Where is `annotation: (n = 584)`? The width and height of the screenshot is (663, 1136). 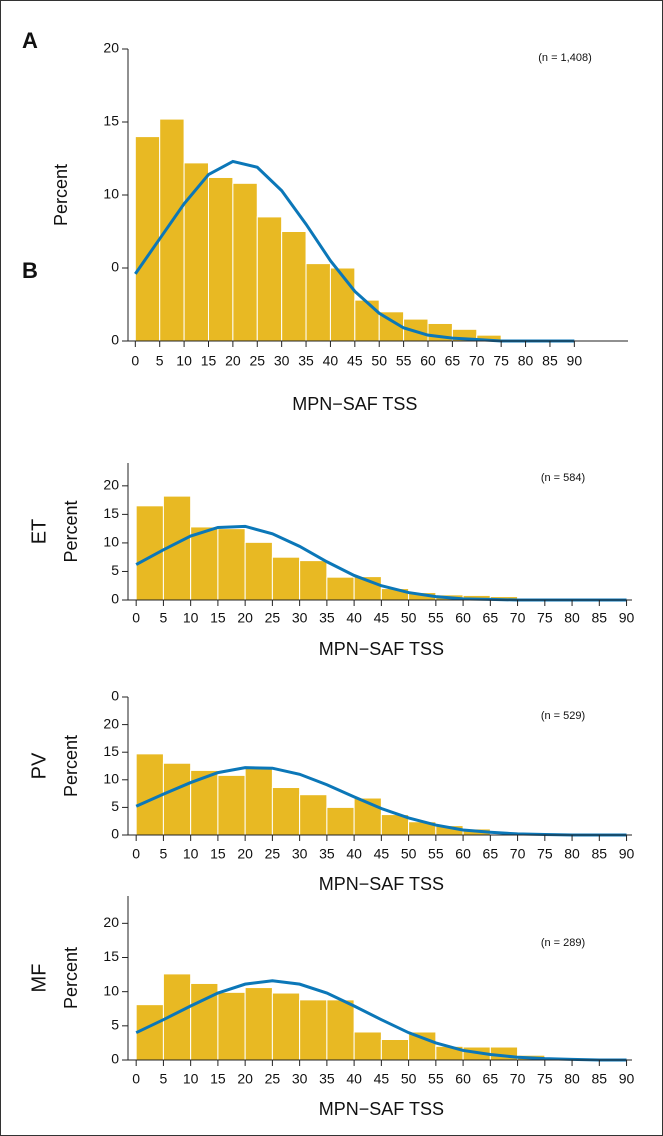
annotation: (n = 584) is located at coordinates (563, 478).